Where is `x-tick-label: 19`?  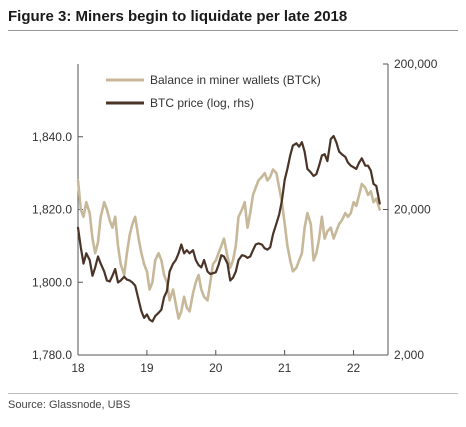 x-tick-label: 19 is located at coordinates (147, 368).